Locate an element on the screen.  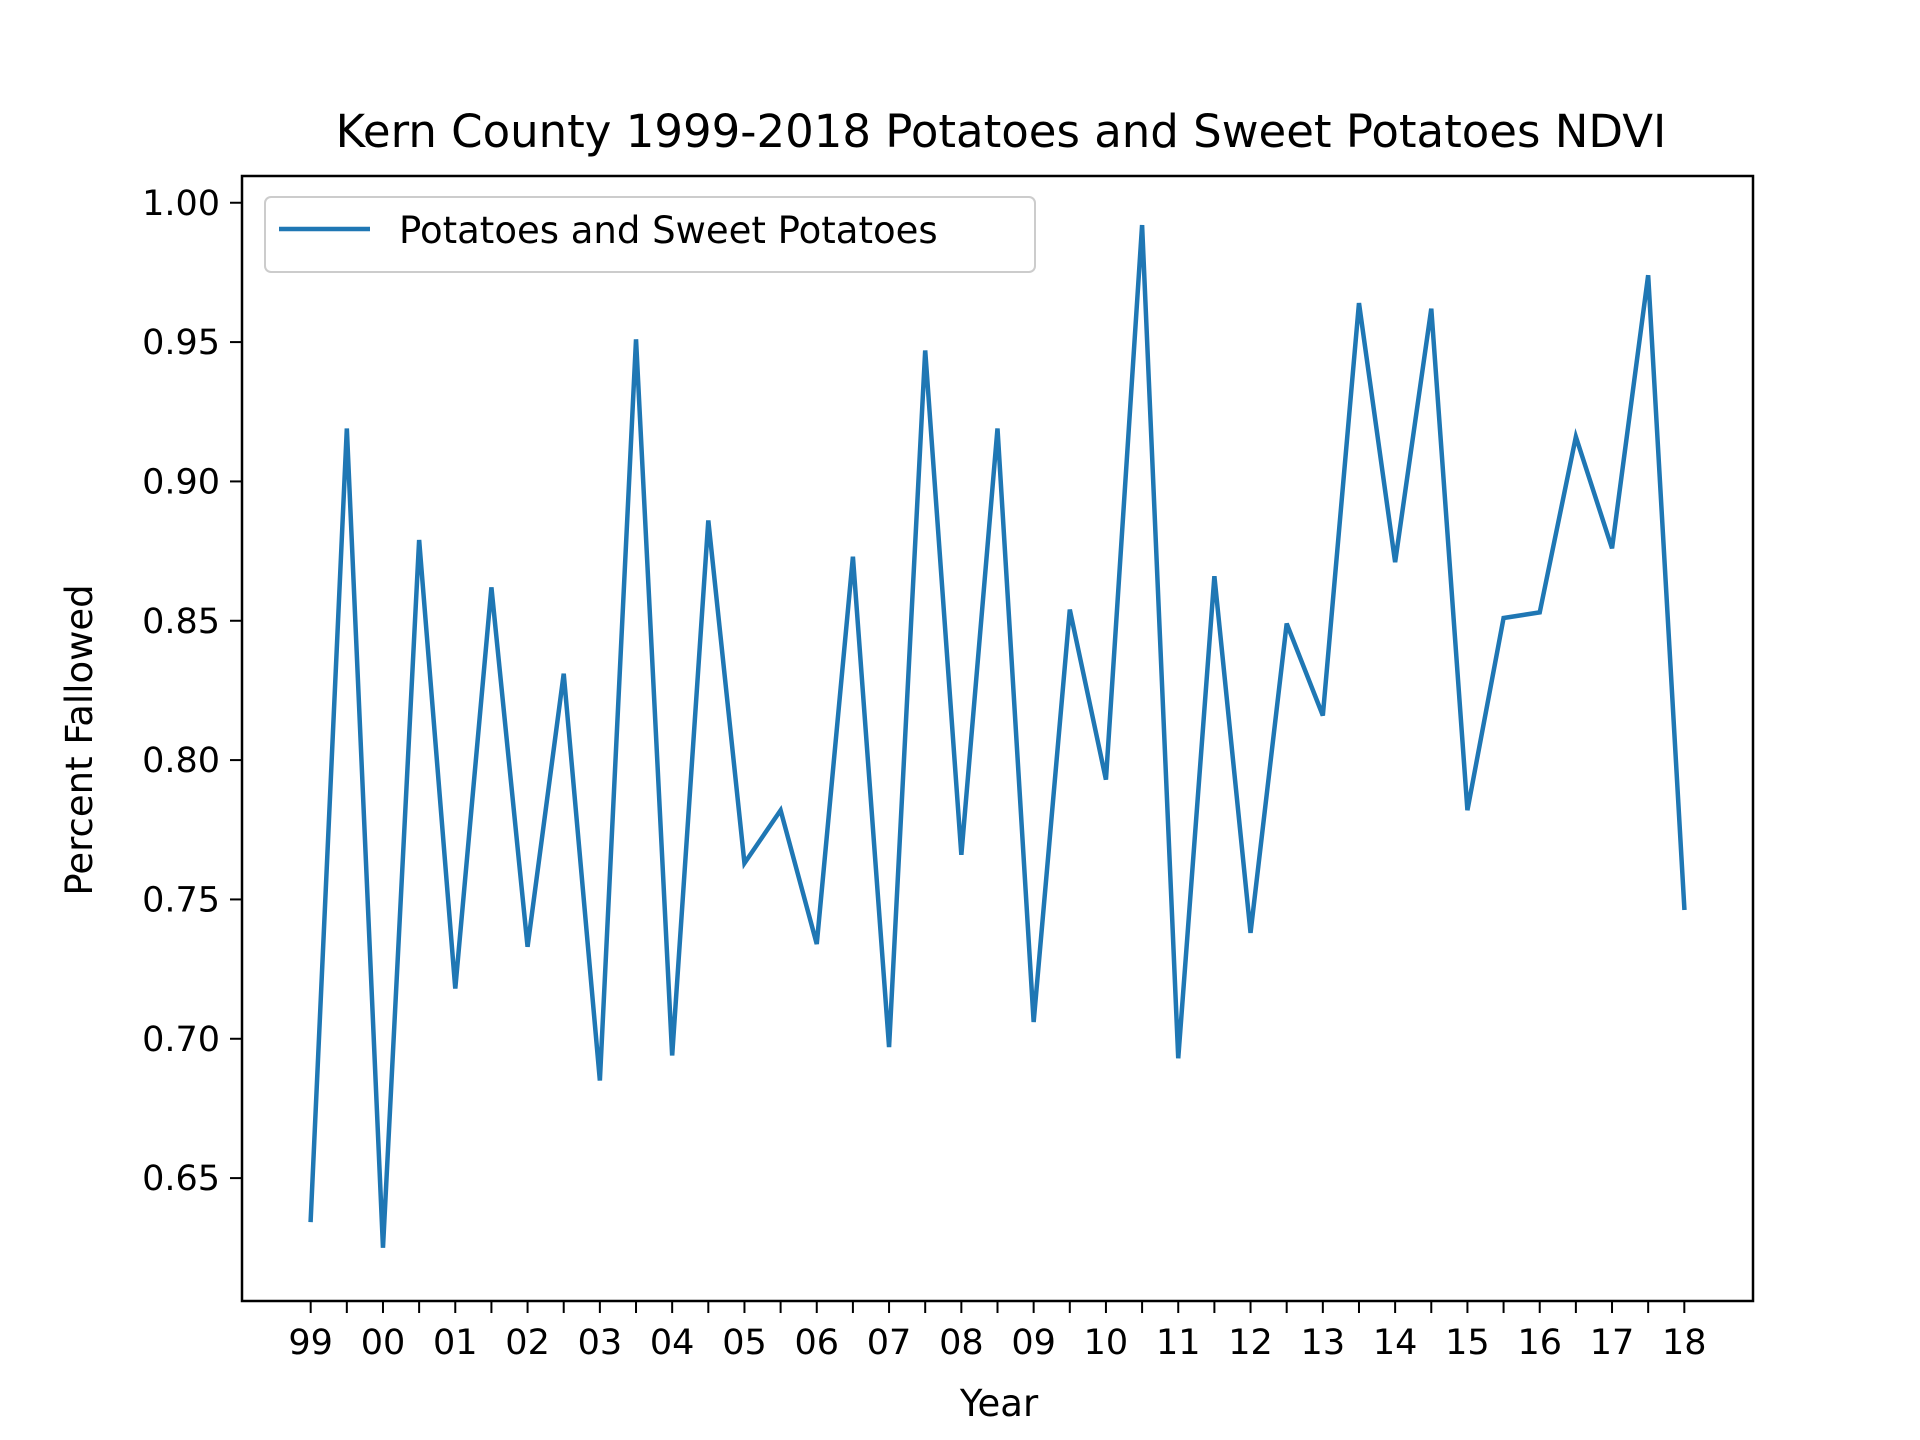
legend-box is located at coordinates (650, 234).